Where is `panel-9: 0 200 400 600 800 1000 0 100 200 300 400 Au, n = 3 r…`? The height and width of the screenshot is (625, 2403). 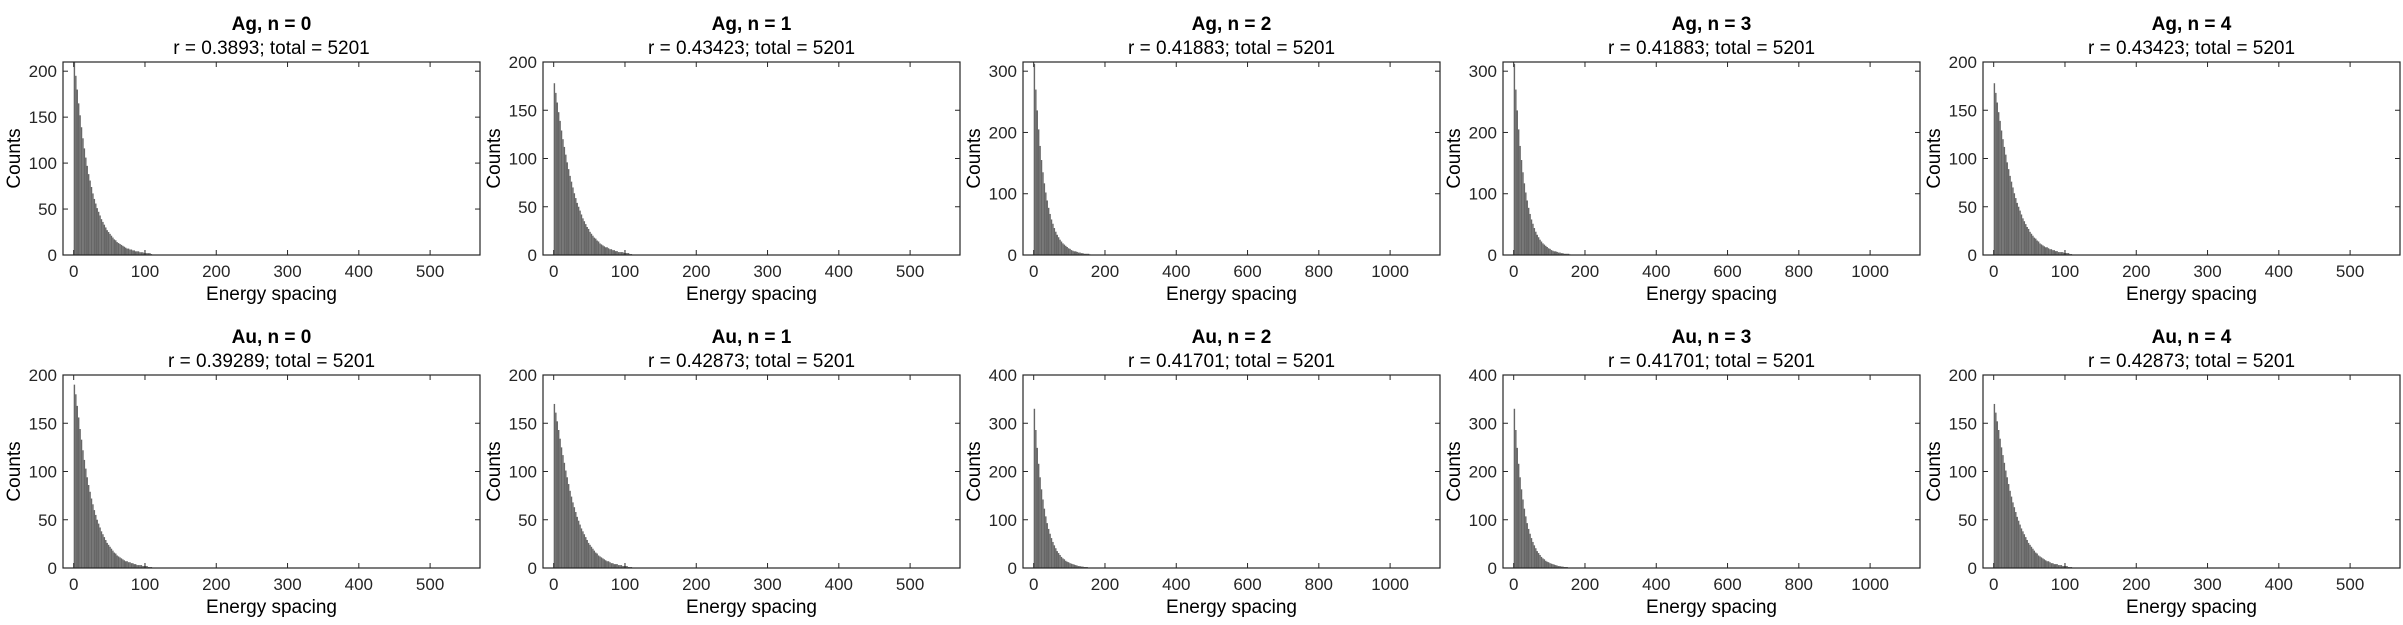
panel-9: 0 200 400 600 800 1000 0 100 200 300 400 Au, n = 3 r… is located at coordinates (1682, 472).